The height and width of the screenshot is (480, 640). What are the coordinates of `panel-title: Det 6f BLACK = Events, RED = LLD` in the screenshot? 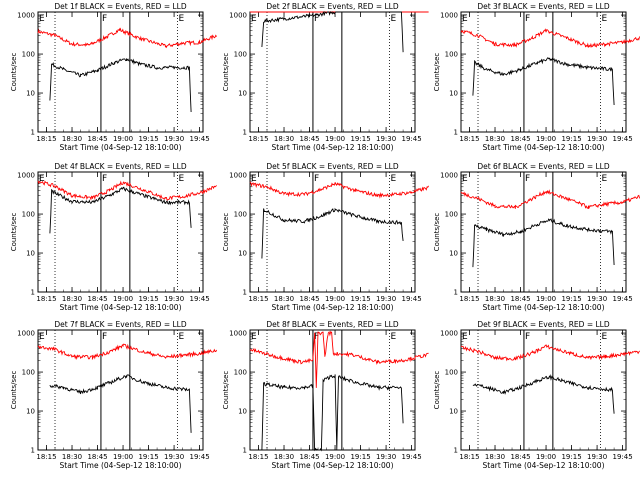 It's located at (543, 166).